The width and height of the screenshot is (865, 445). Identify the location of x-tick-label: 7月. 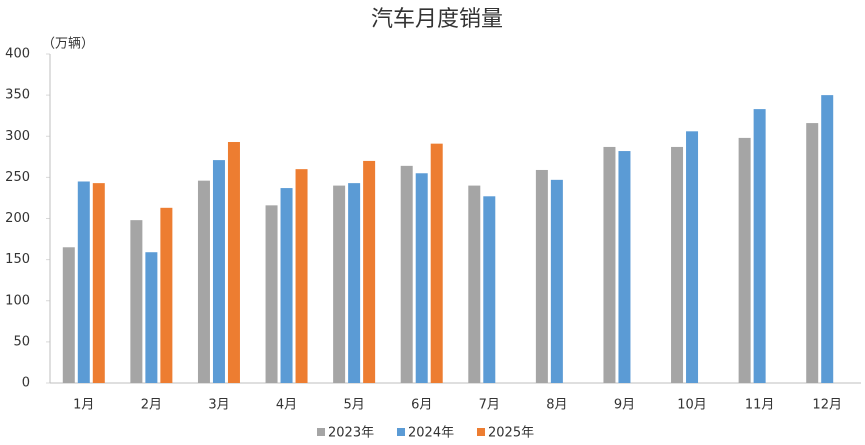
(489, 405).